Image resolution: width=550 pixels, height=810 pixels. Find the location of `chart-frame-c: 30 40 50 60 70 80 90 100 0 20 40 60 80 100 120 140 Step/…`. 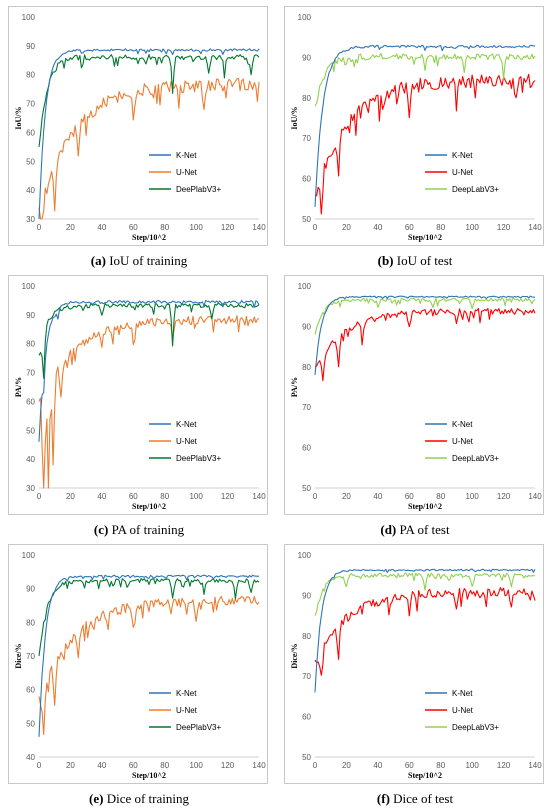

chart-frame-c: 30 40 50 60 70 80 90 100 0 20 40 60 80 100 120 140 Step/… is located at coordinates (138, 395).